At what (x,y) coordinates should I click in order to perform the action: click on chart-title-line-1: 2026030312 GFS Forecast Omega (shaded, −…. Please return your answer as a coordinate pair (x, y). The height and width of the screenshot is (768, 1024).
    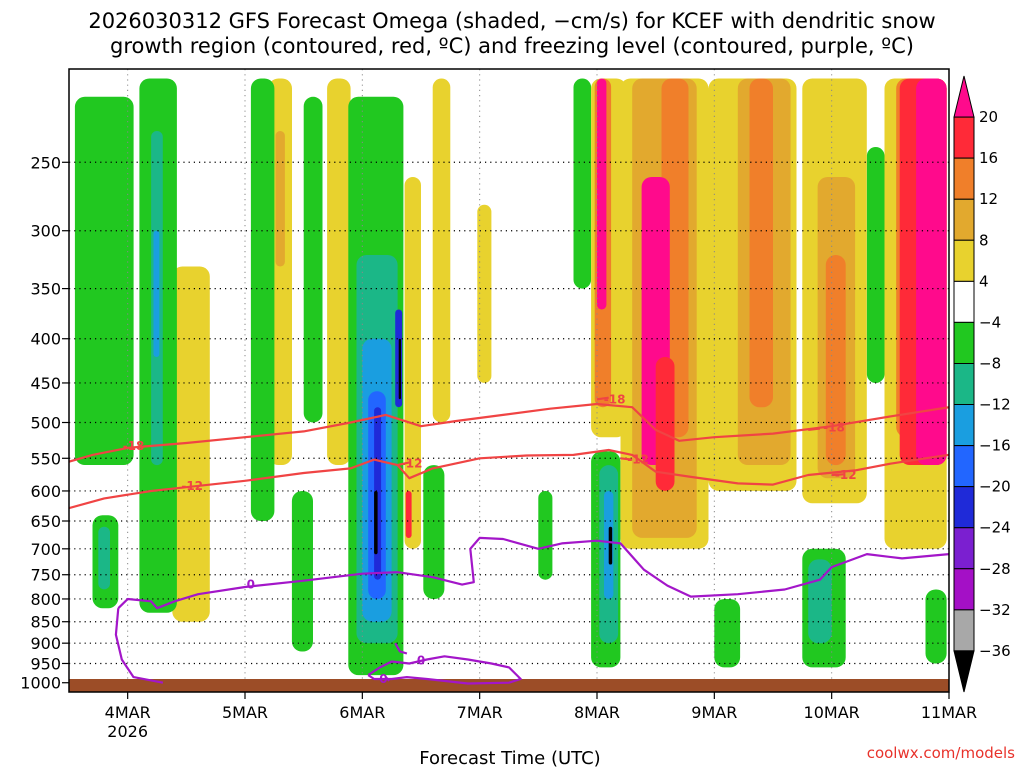
    Looking at the image, I should click on (511, 21).